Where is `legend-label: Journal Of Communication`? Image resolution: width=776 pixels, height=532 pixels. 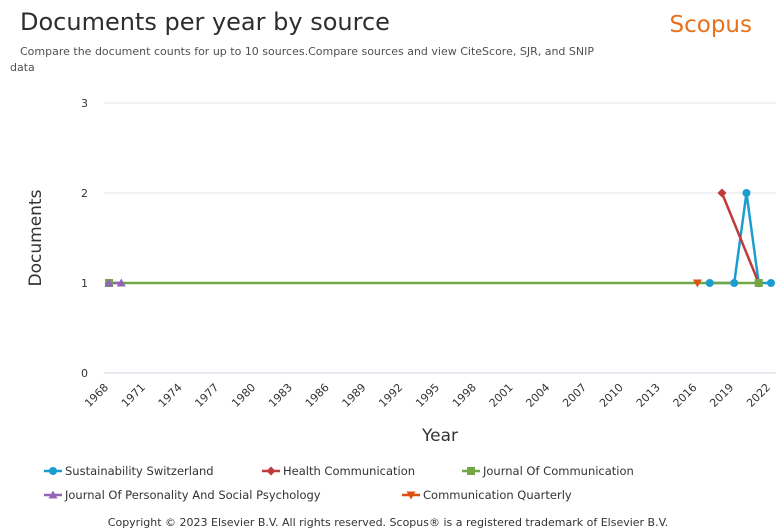
legend-label: Journal Of Communication is located at coordinates (558, 471).